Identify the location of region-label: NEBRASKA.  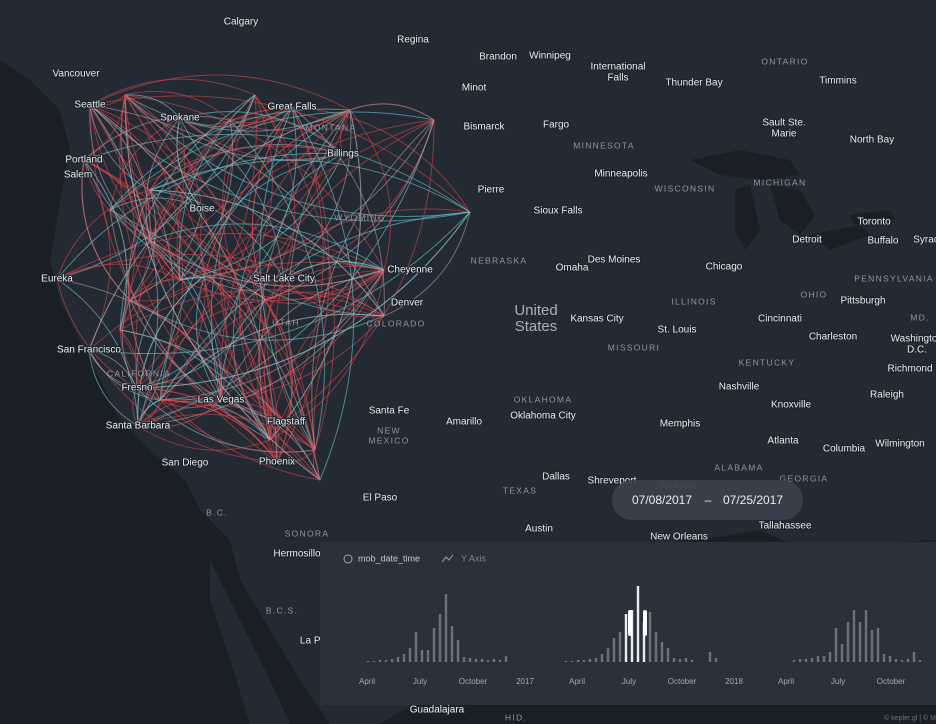
(499, 260).